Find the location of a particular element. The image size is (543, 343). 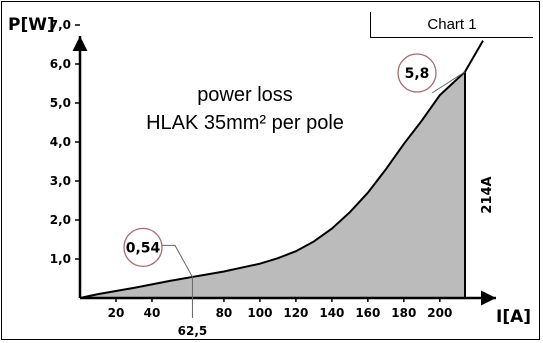

y-tick-label: 4,0 is located at coordinates (60, 142).